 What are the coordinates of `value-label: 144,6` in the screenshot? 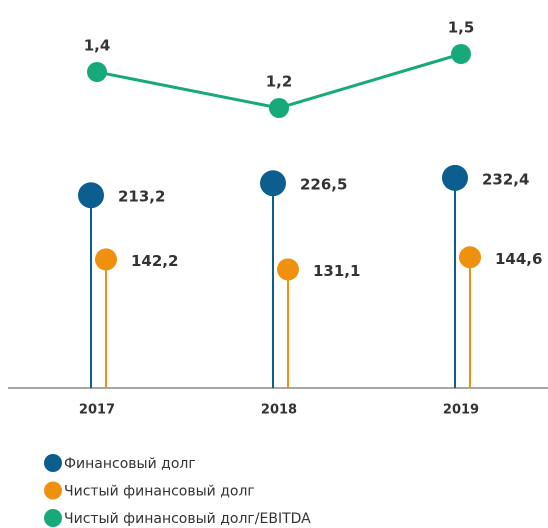 It's located at (518, 259).